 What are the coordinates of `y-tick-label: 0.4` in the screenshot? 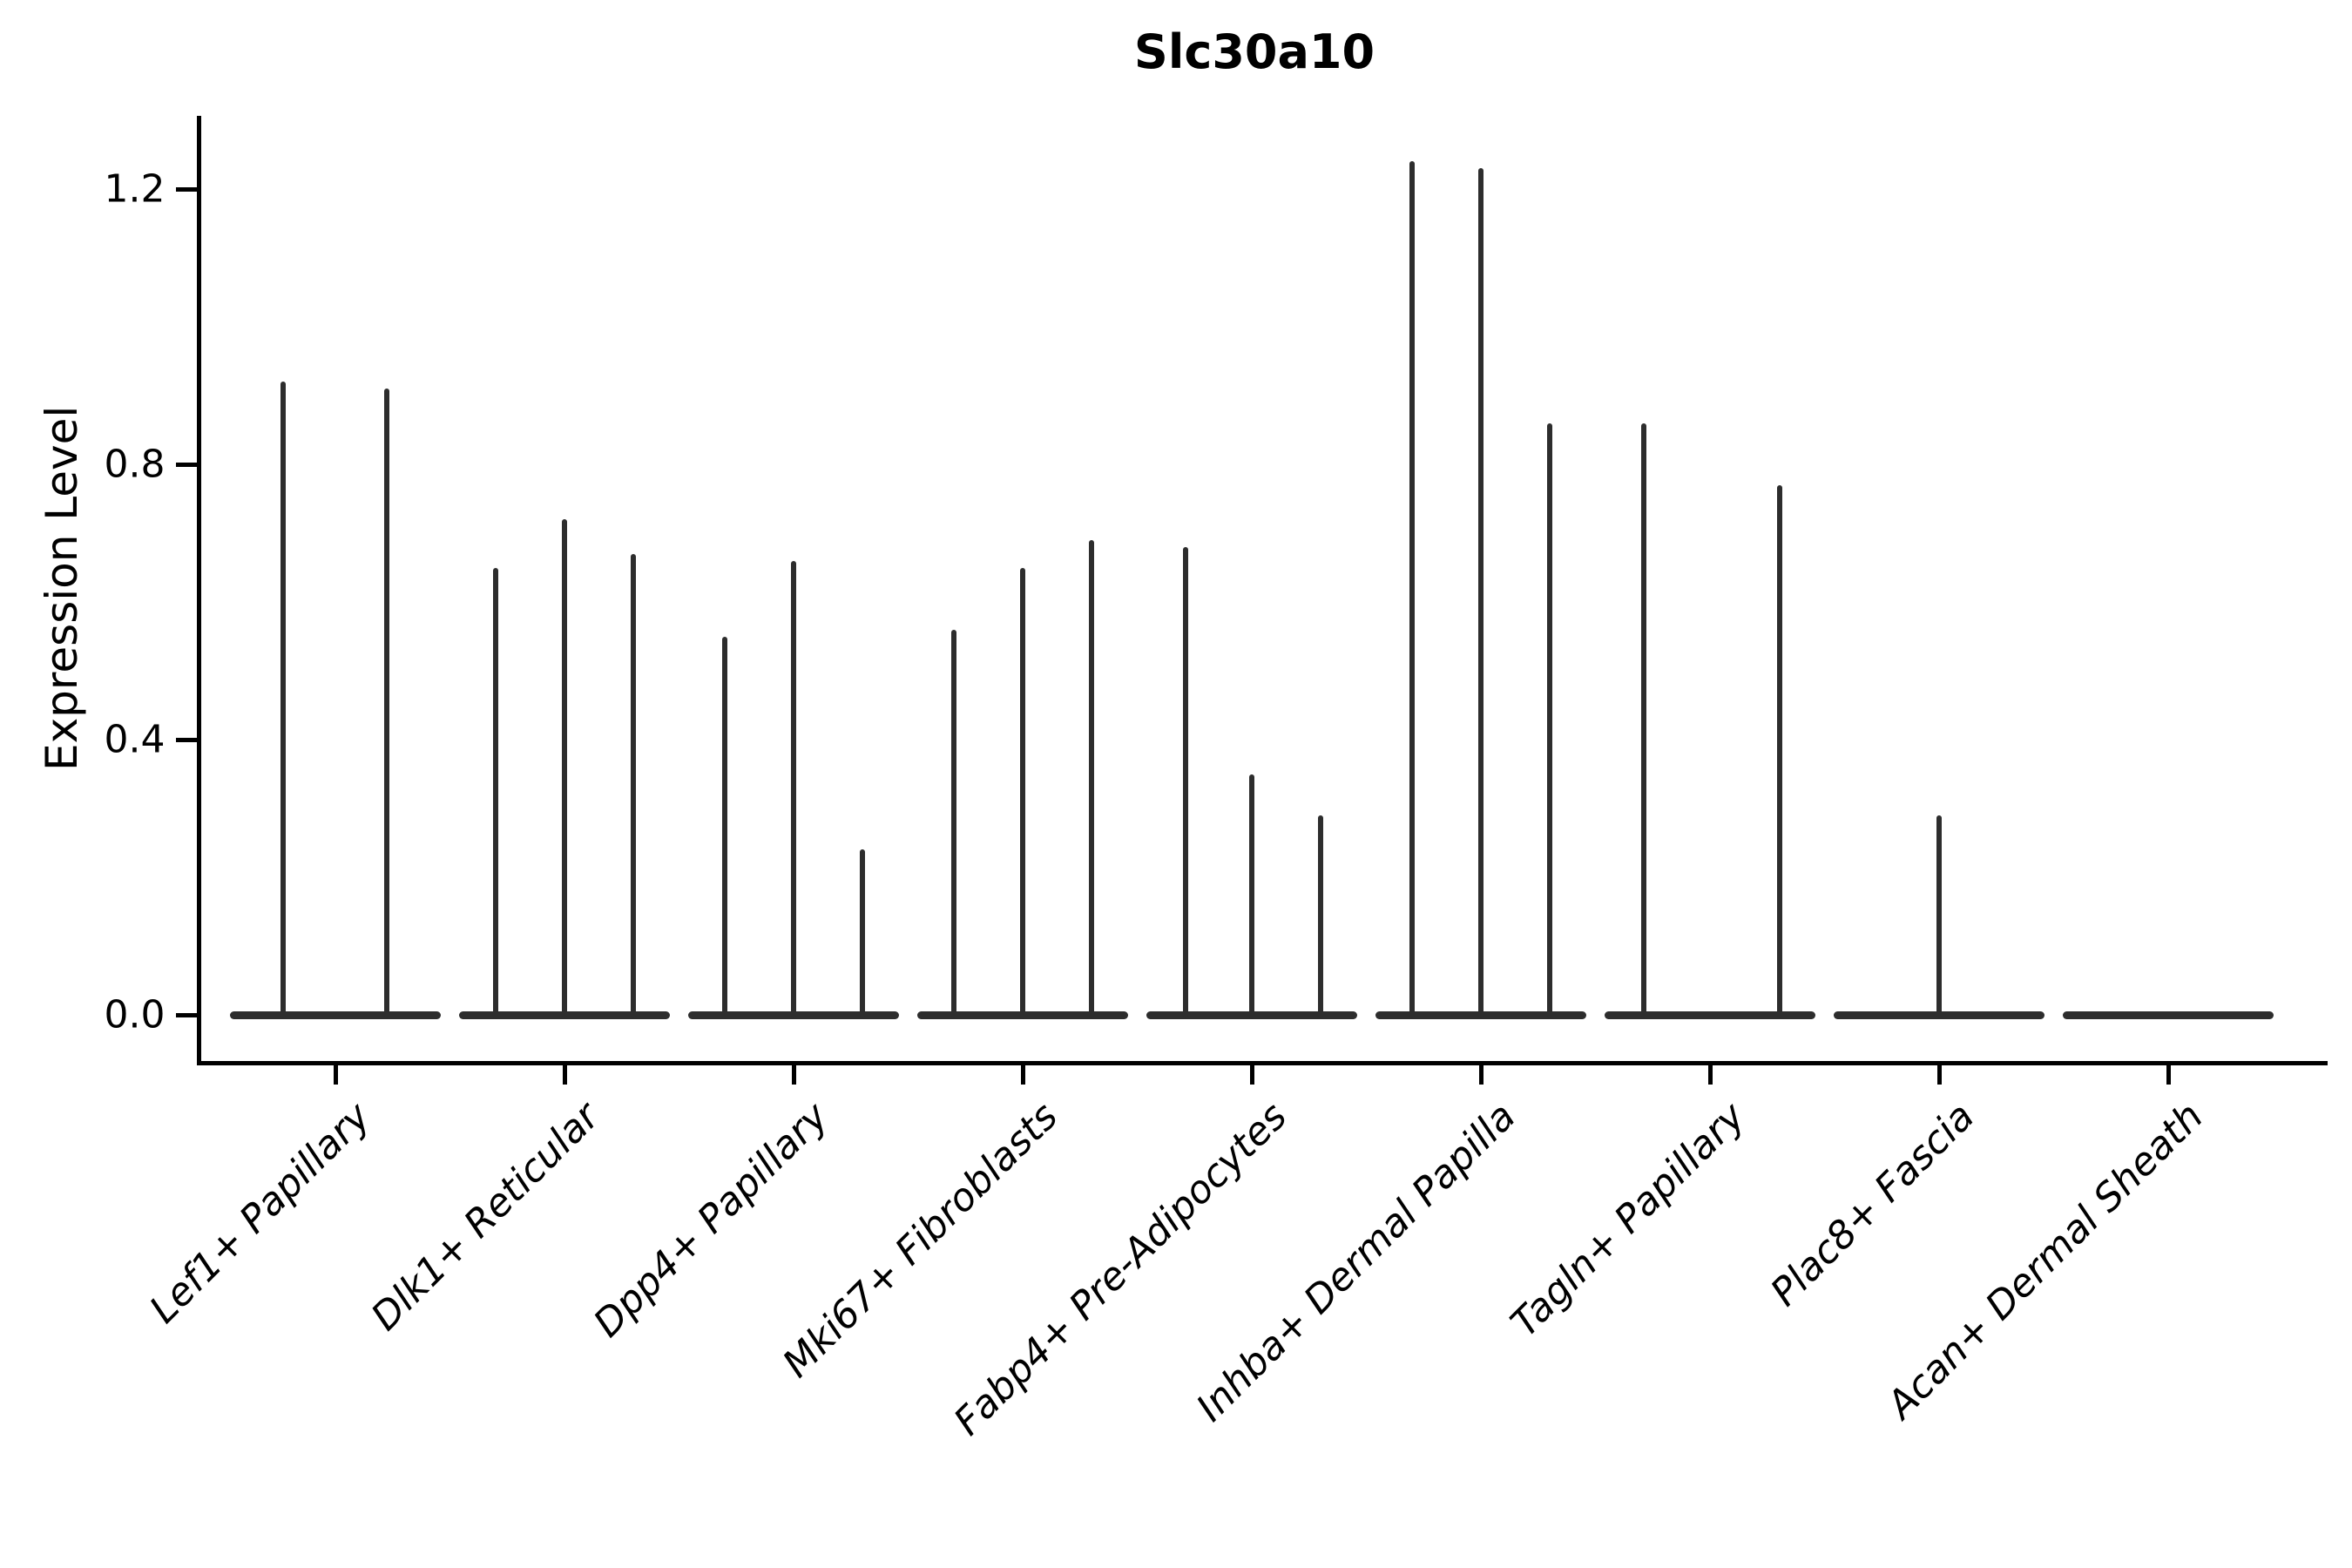 It's located at (135, 739).